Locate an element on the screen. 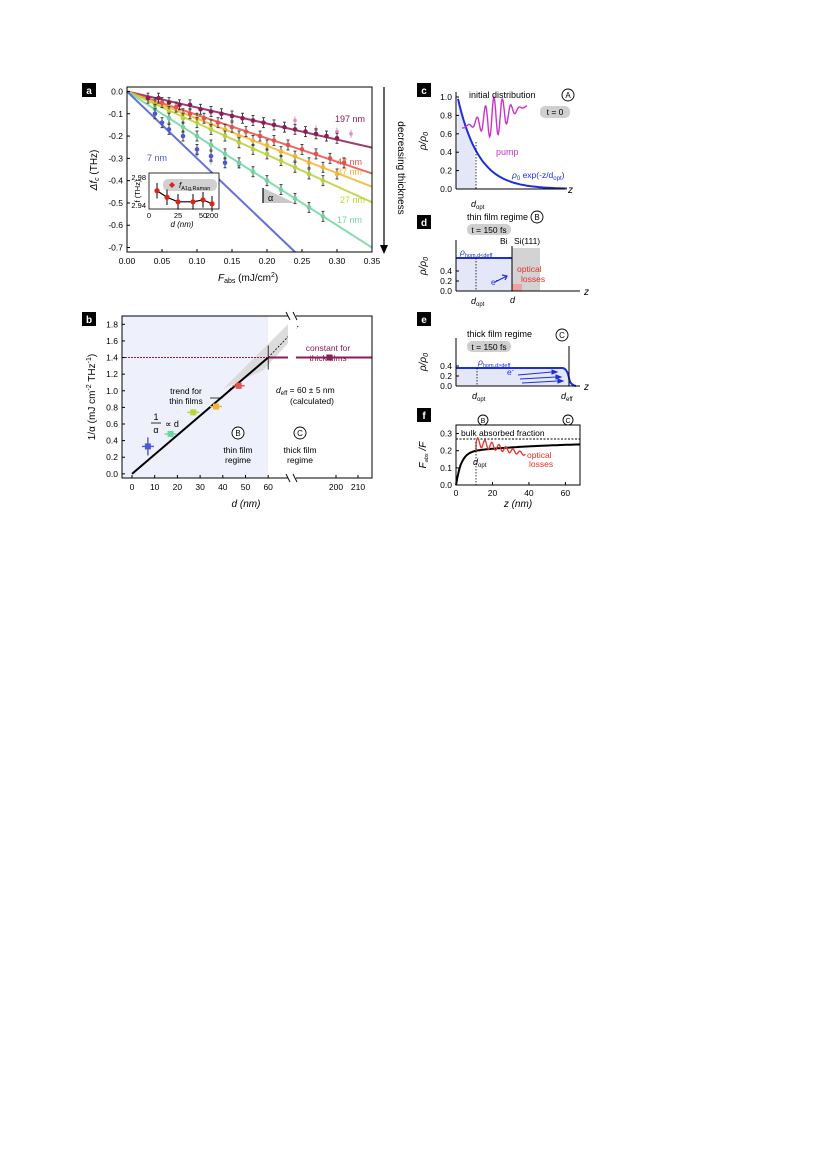  panel-label-e-box is located at coordinates (424, 319).